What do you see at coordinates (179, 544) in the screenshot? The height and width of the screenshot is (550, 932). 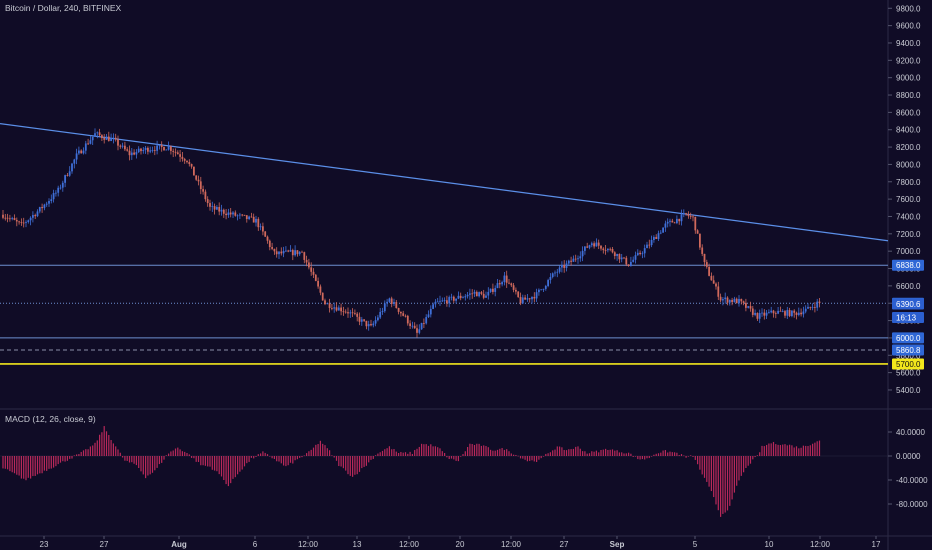 I see `time-tick-label: Aug` at bounding box center [179, 544].